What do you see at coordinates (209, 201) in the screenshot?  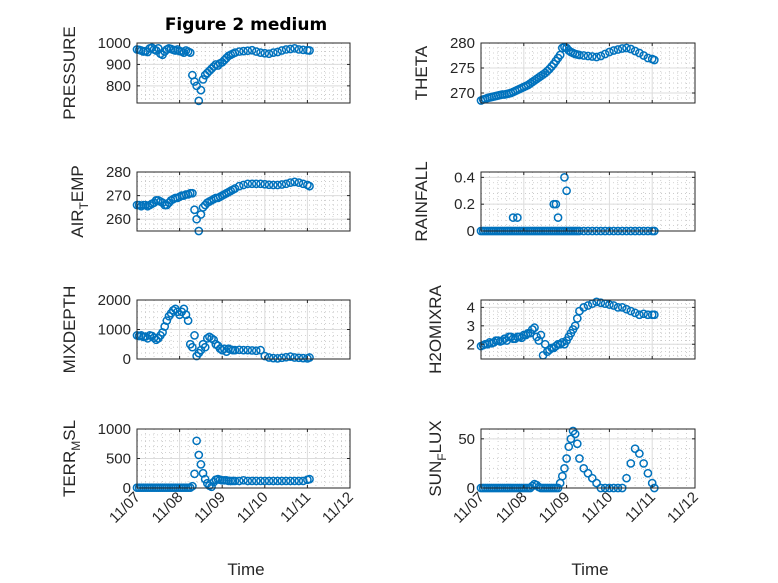 I see `panel-airtemp: 260 270 280 AIRTEMP` at bounding box center [209, 201].